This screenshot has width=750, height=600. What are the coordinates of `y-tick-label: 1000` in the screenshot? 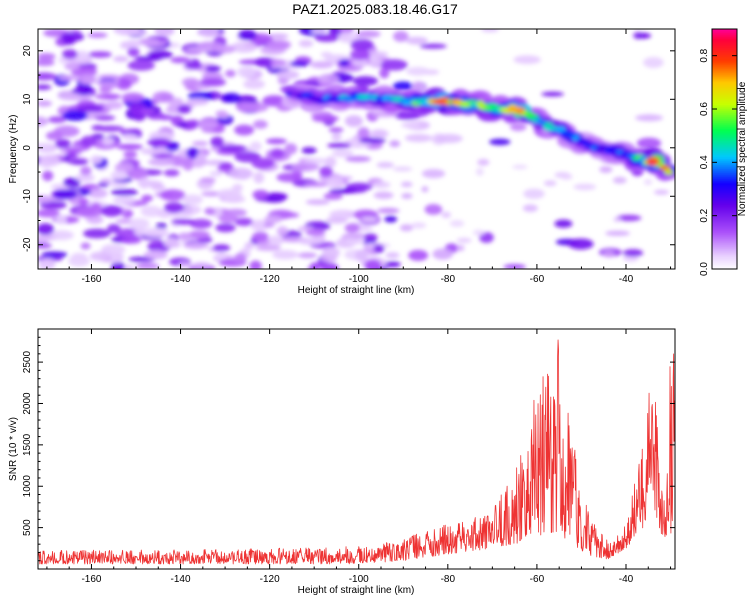 It's located at (27, 486).